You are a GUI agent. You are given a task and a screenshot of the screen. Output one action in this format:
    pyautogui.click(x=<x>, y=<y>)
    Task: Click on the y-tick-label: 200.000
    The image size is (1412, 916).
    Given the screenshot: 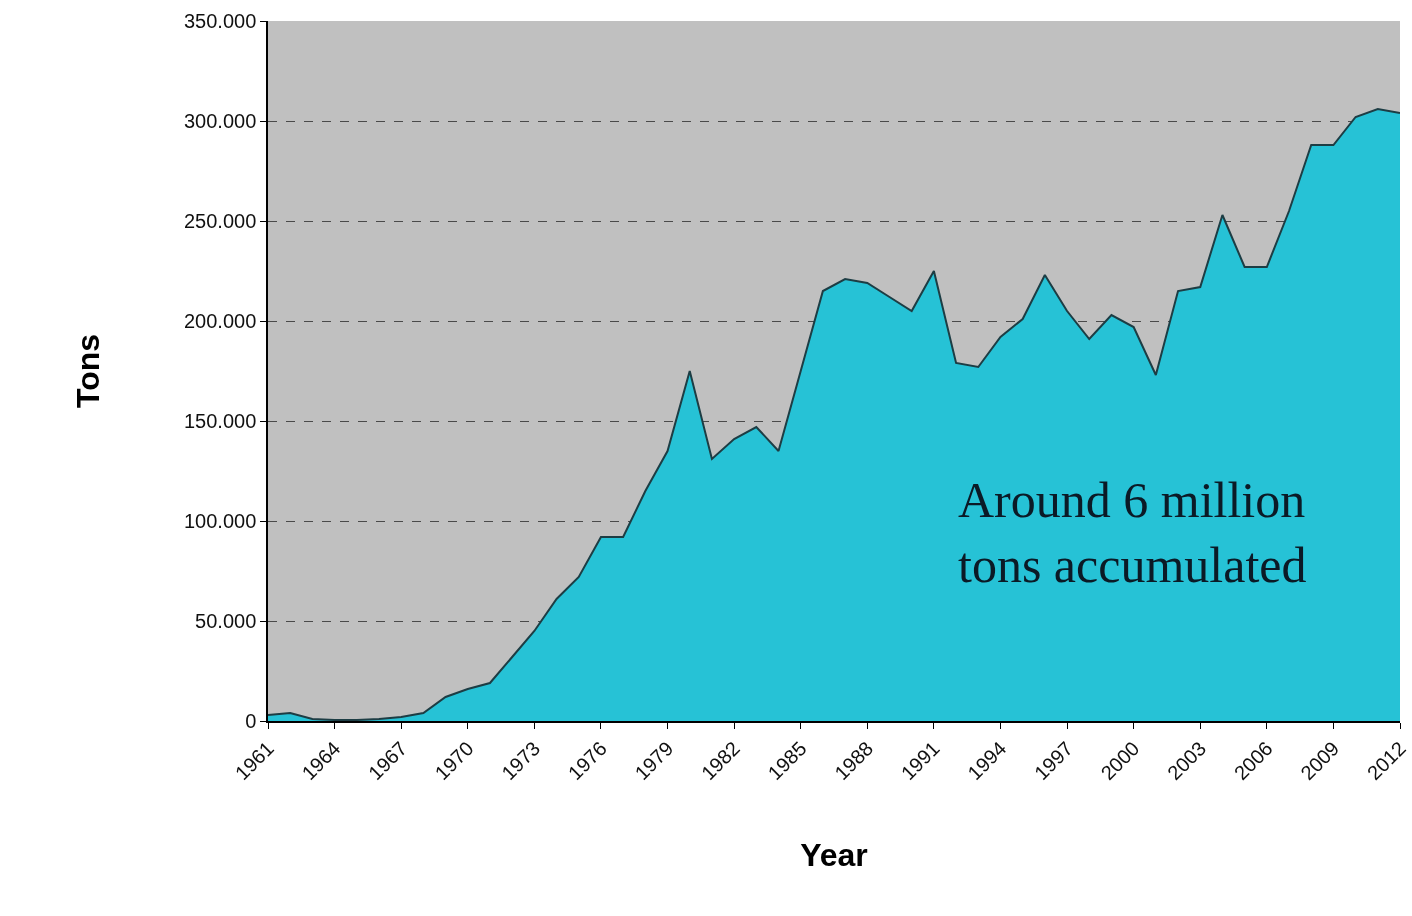 What is the action you would take?
    pyautogui.click(x=220, y=321)
    